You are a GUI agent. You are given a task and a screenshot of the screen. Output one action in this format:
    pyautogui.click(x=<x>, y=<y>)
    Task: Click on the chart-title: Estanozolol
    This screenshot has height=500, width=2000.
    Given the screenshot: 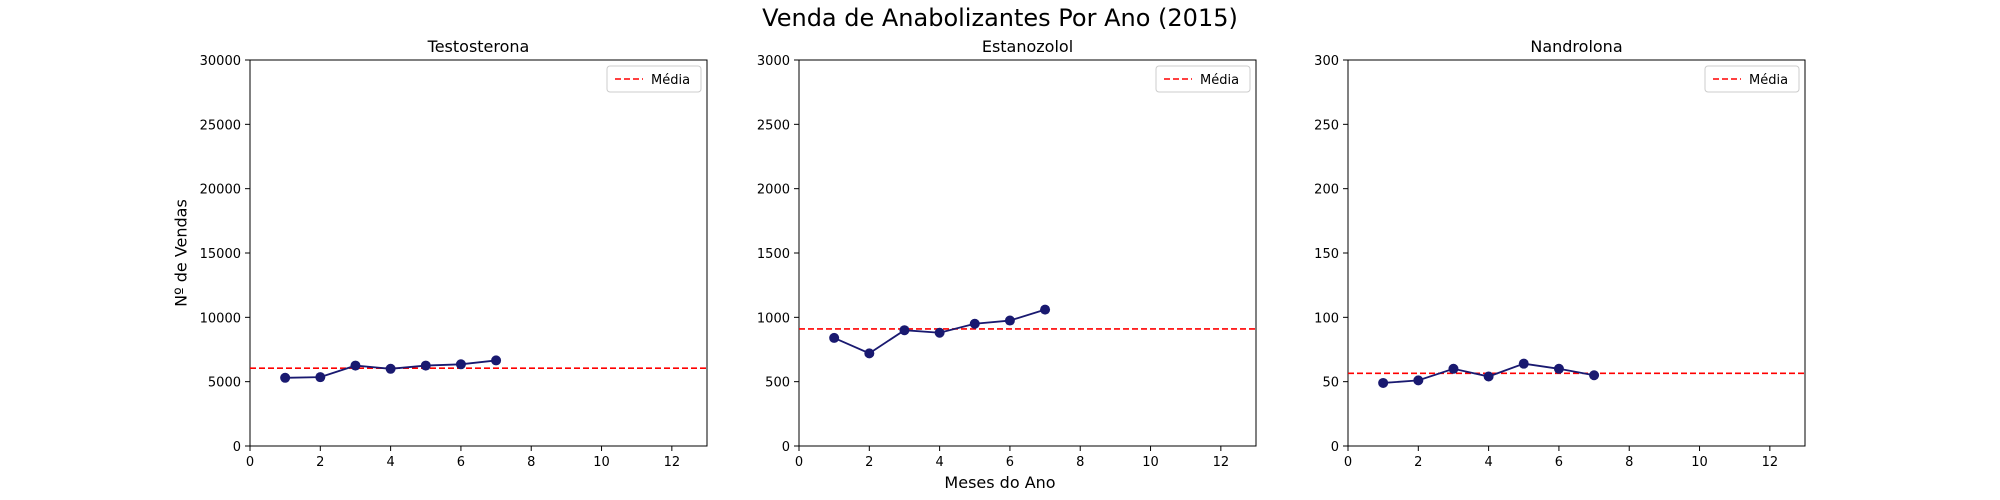 What is the action you would take?
    pyautogui.click(x=1027, y=46)
    